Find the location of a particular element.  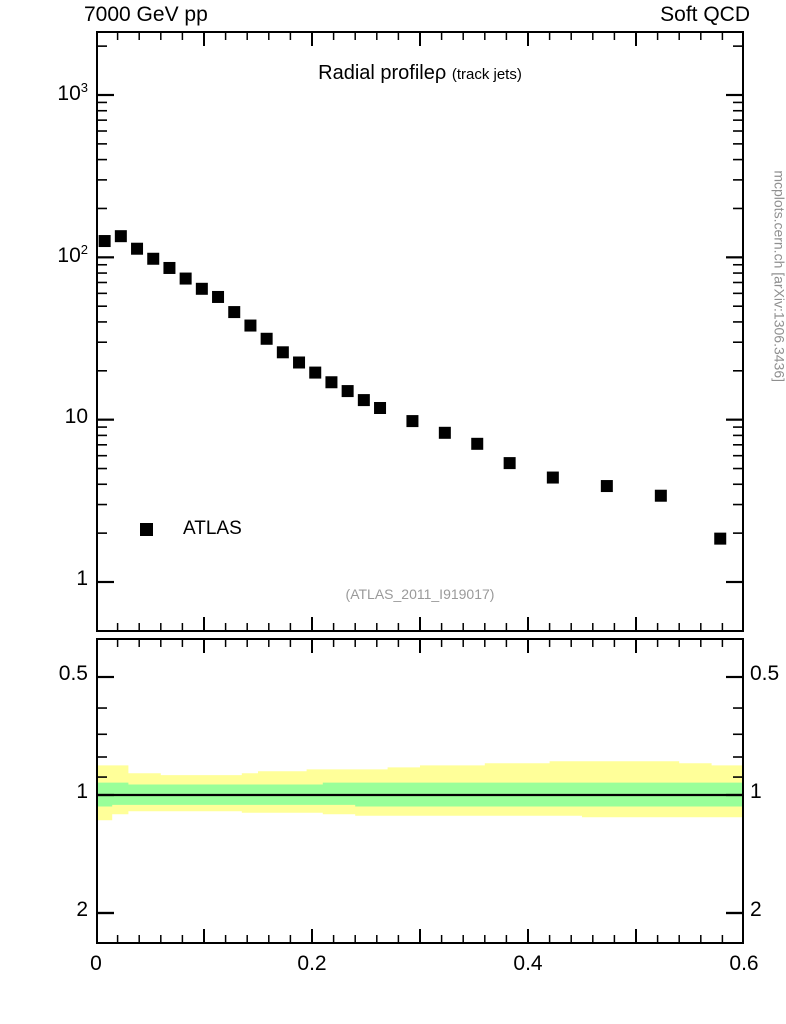

legend-marker-atlas is located at coordinates (146, 529).